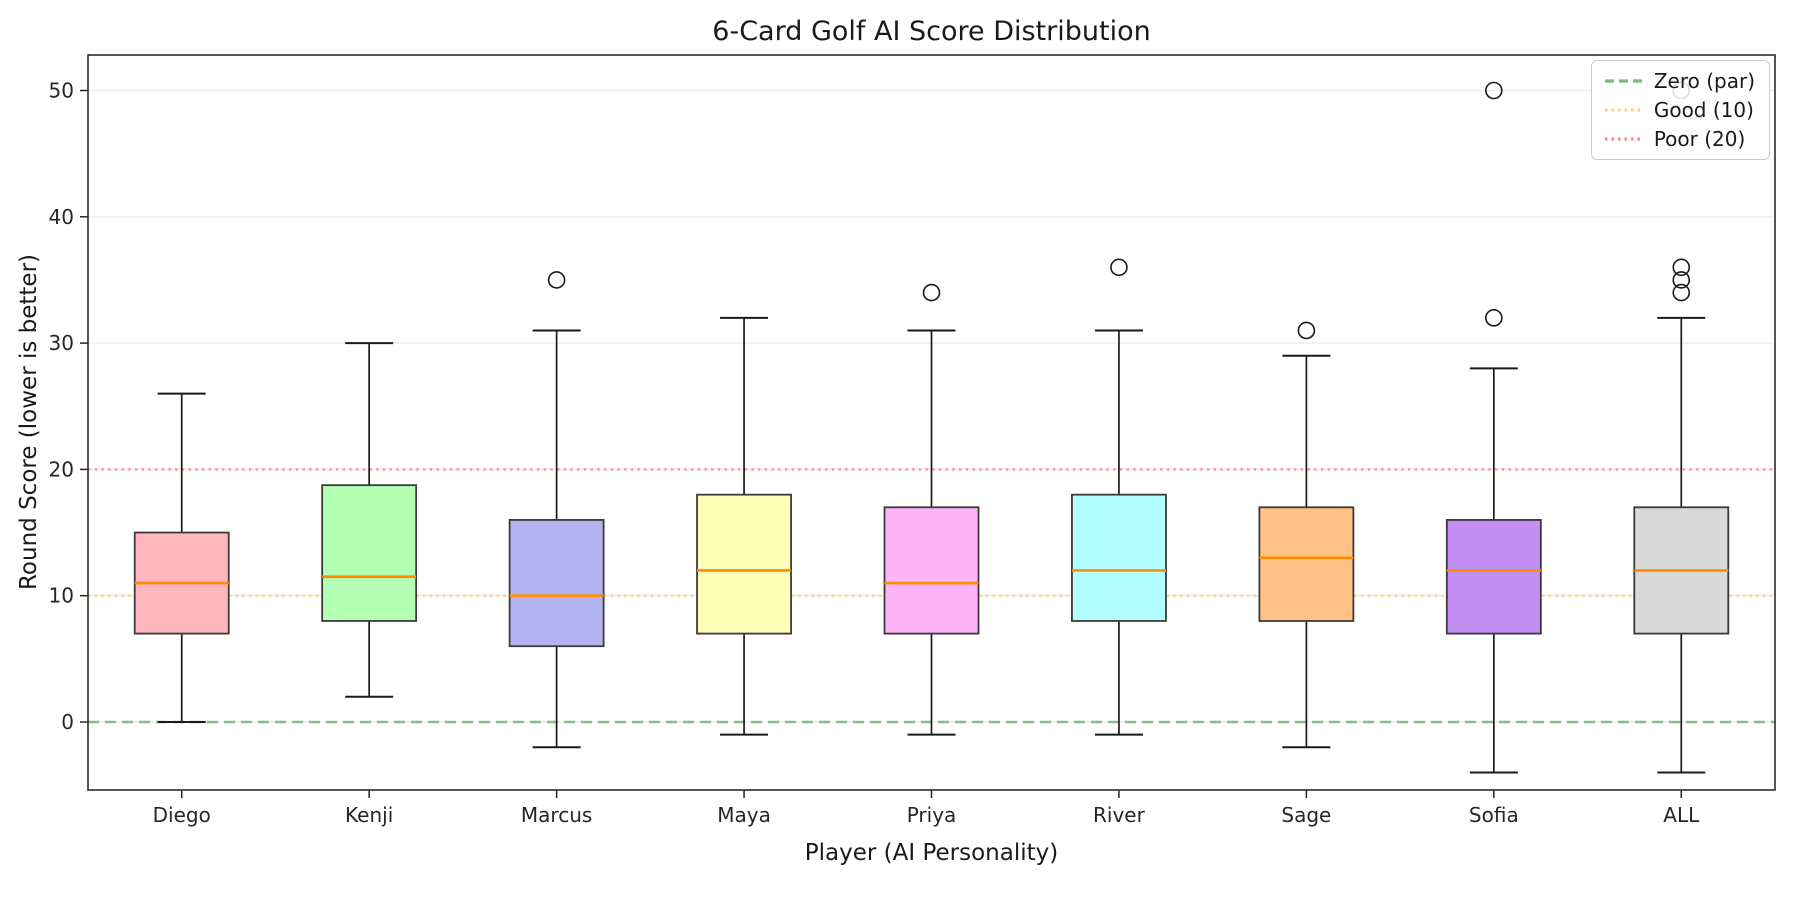 This screenshot has height=900, width=1800. I want to click on x-tick-label-priya: Priya, so click(932, 815).